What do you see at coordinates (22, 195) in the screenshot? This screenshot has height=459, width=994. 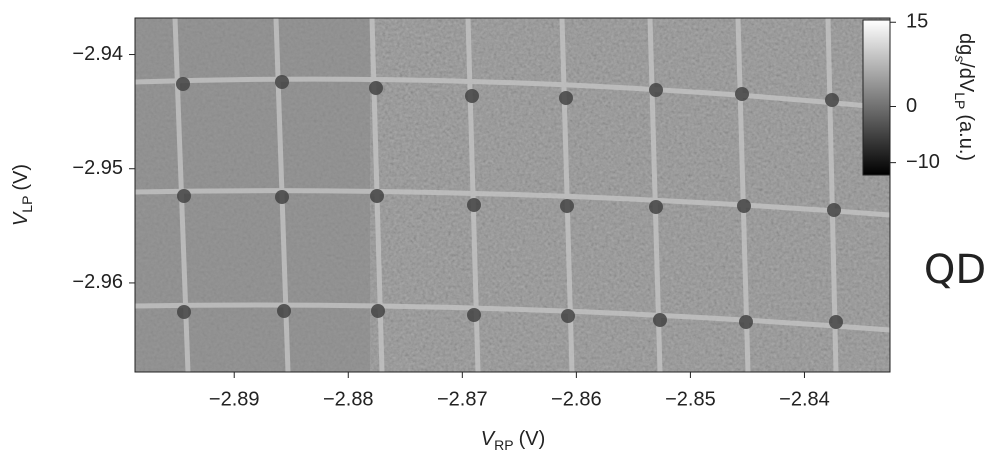 I see `y-axis-label: VLP(V)` at bounding box center [22, 195].